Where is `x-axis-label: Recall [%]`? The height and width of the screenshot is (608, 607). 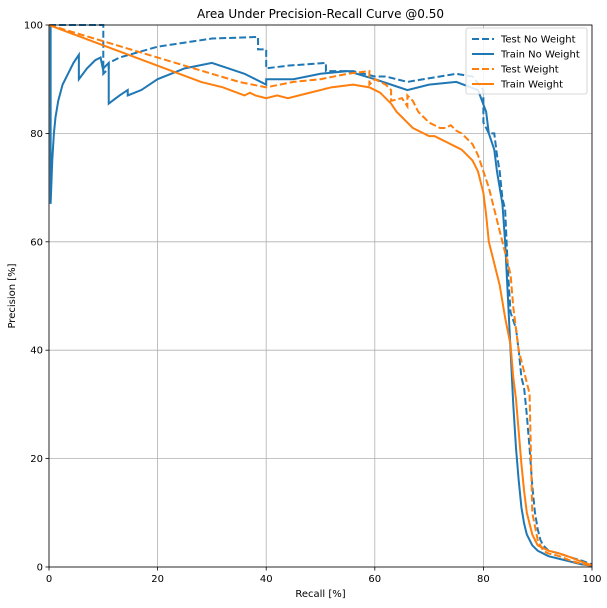 x-axis-label: Recall [%] is located at coordinates (320, 594).